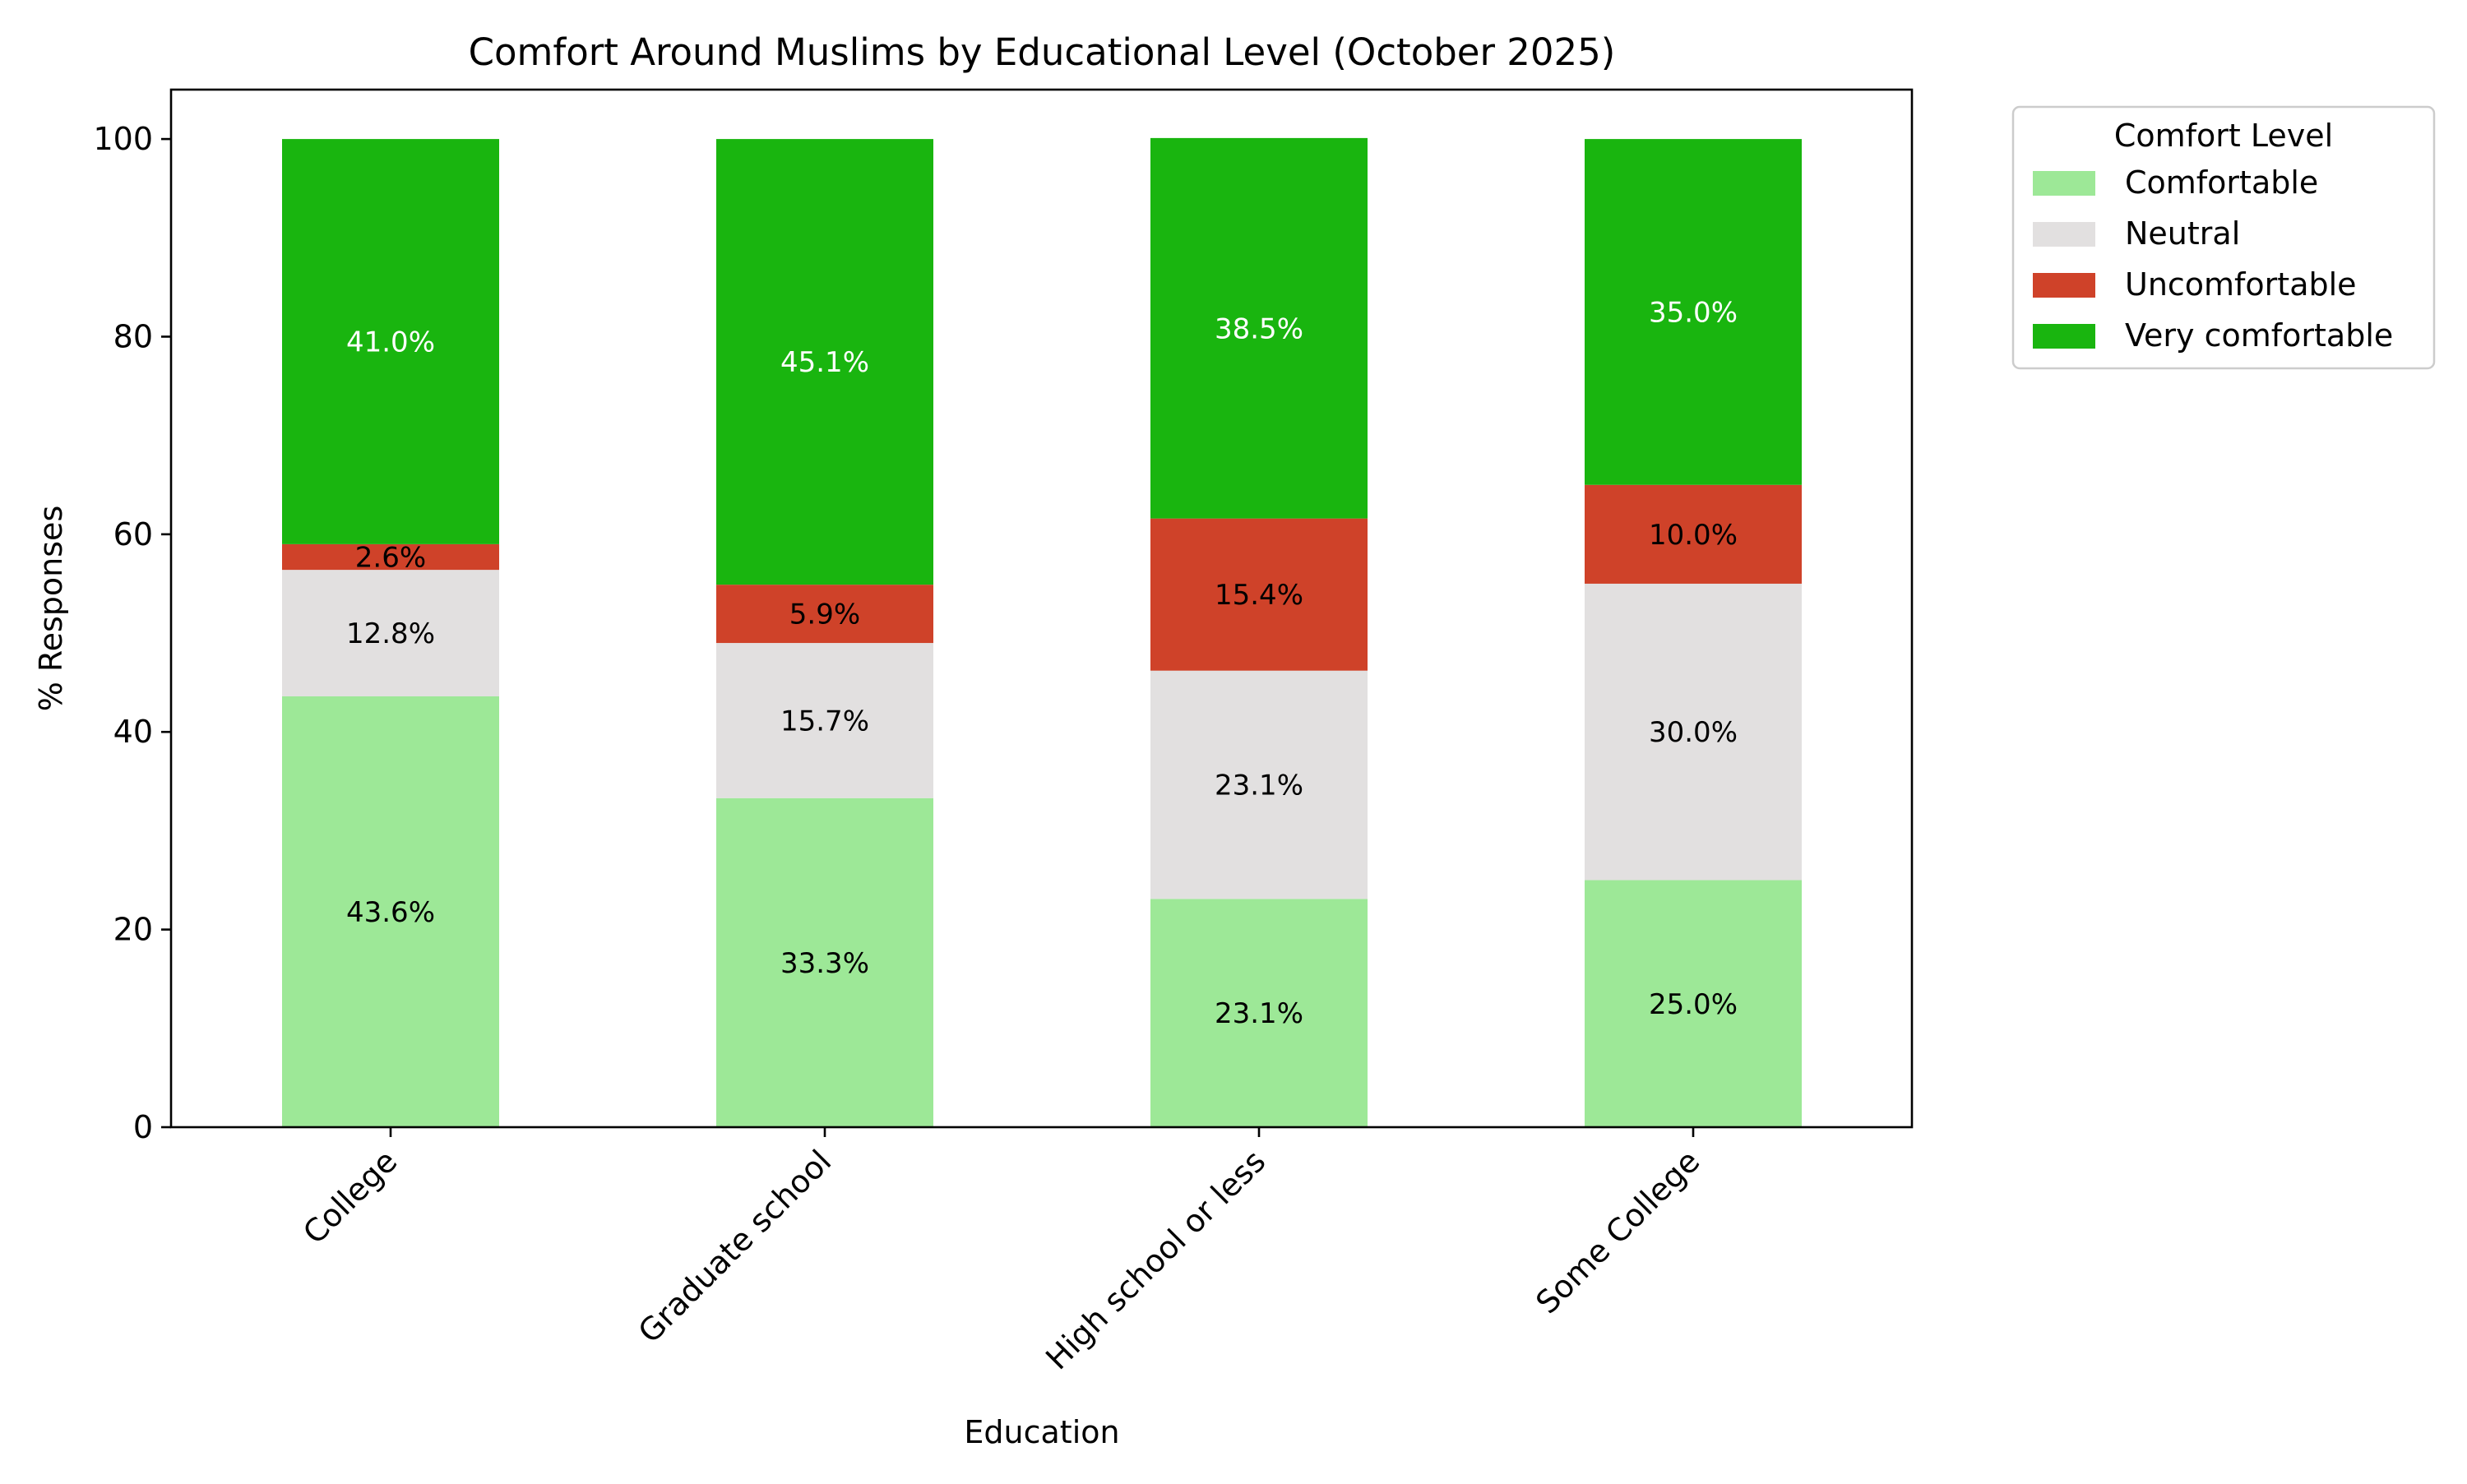 This screenshot has height=1484, width=2467. What do you see at coordinates (123, 139) in the screenshot?
I see `y-tick-label: 100` at bounding box center [123, 139].